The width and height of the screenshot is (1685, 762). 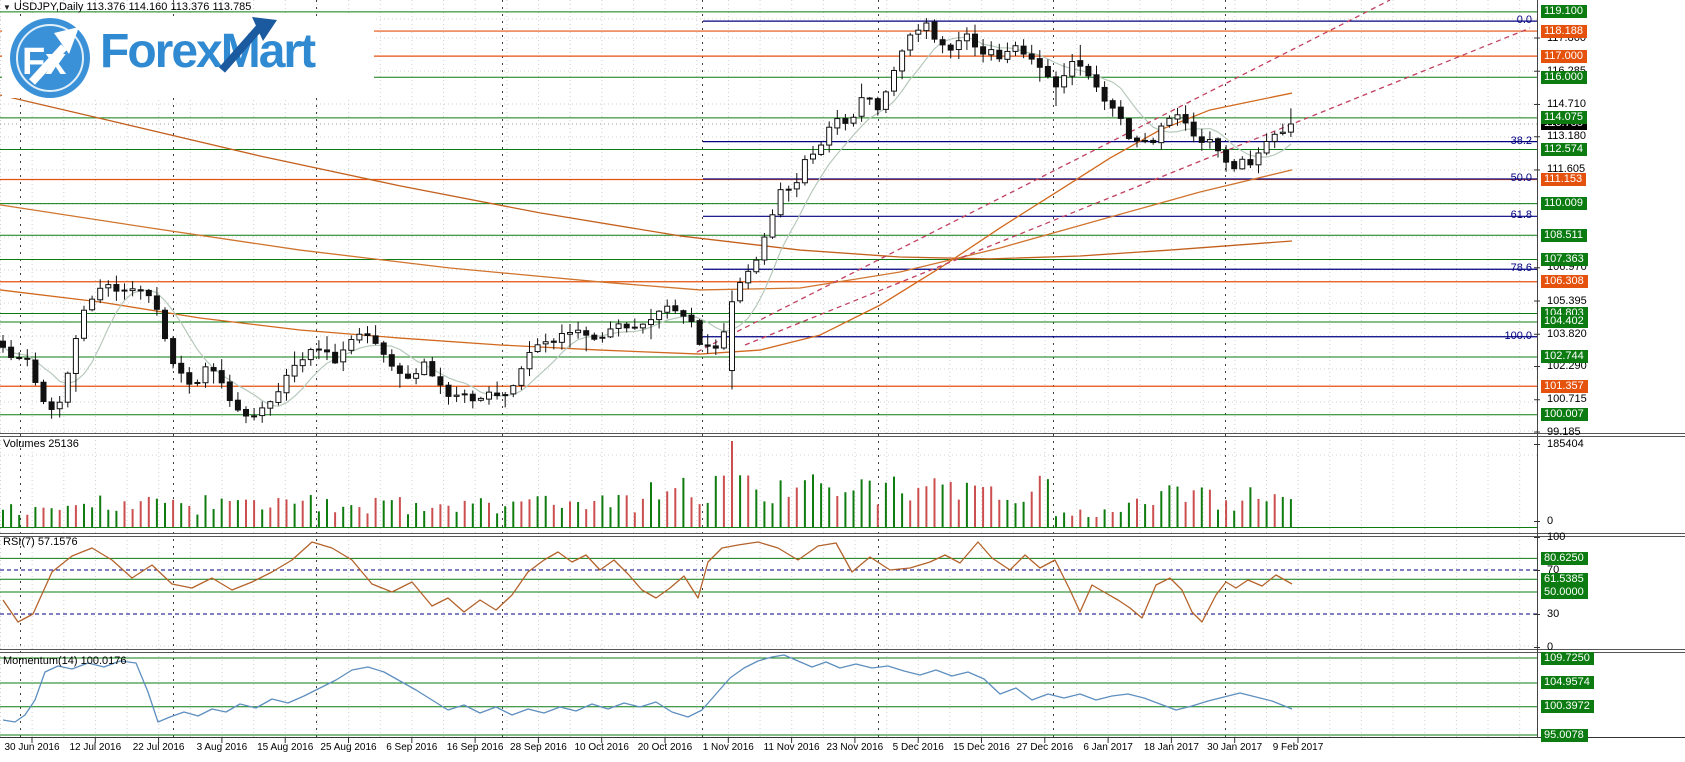 I want to click on axis-label-102-290: 102.290, so click(x=1567, y=366).